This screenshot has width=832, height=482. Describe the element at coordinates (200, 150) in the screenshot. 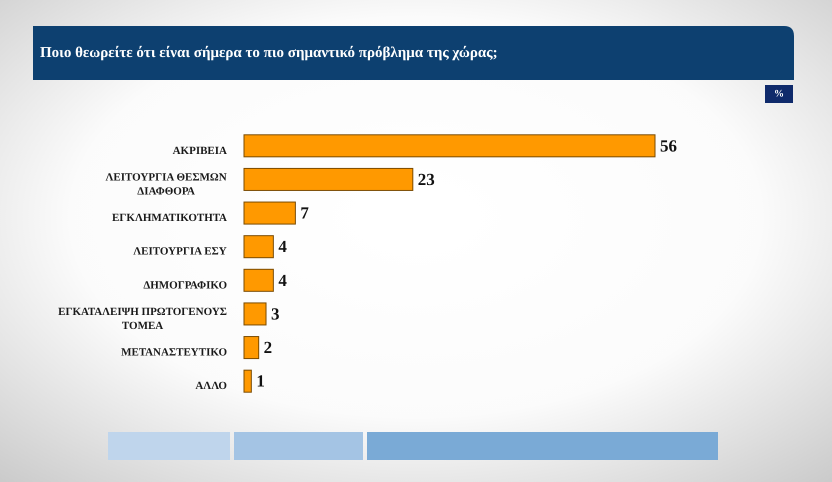

I see `y-tick-label: ΑΚΡΙΒΕΙΑ` at that location.